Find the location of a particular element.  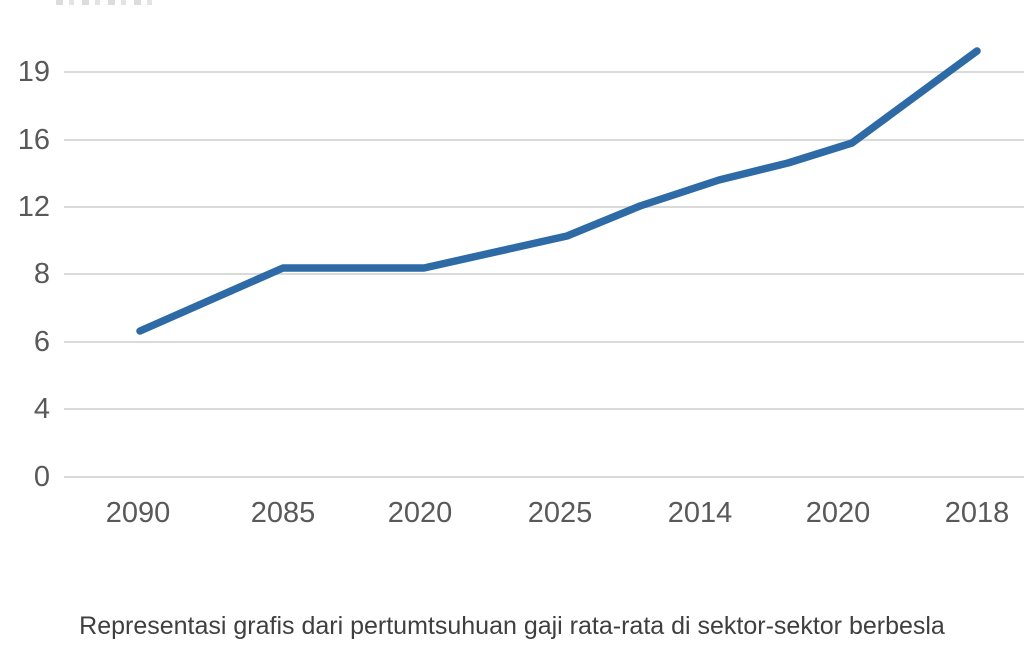

y-axis-tick-label: 0 is located at coordinates (41, 477).